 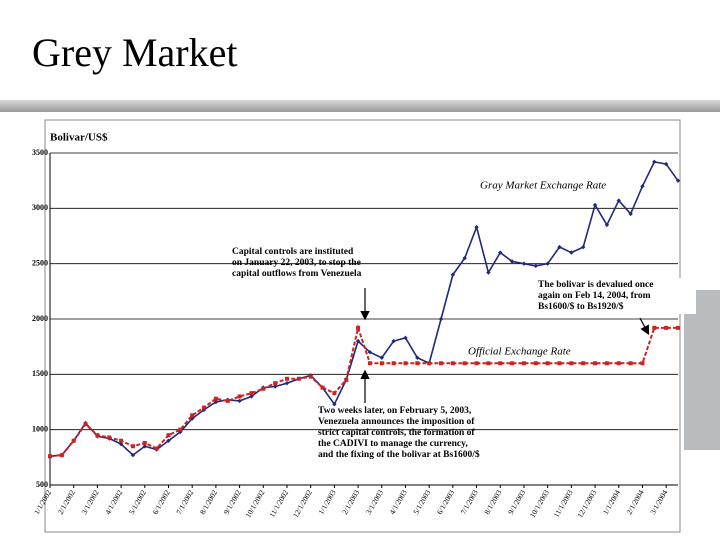 What do you see at coordinates (594, 296) in the screenshot?
I see `annotation-text: again on Feb 14, 2004, from` at bounding box center [594, 296].